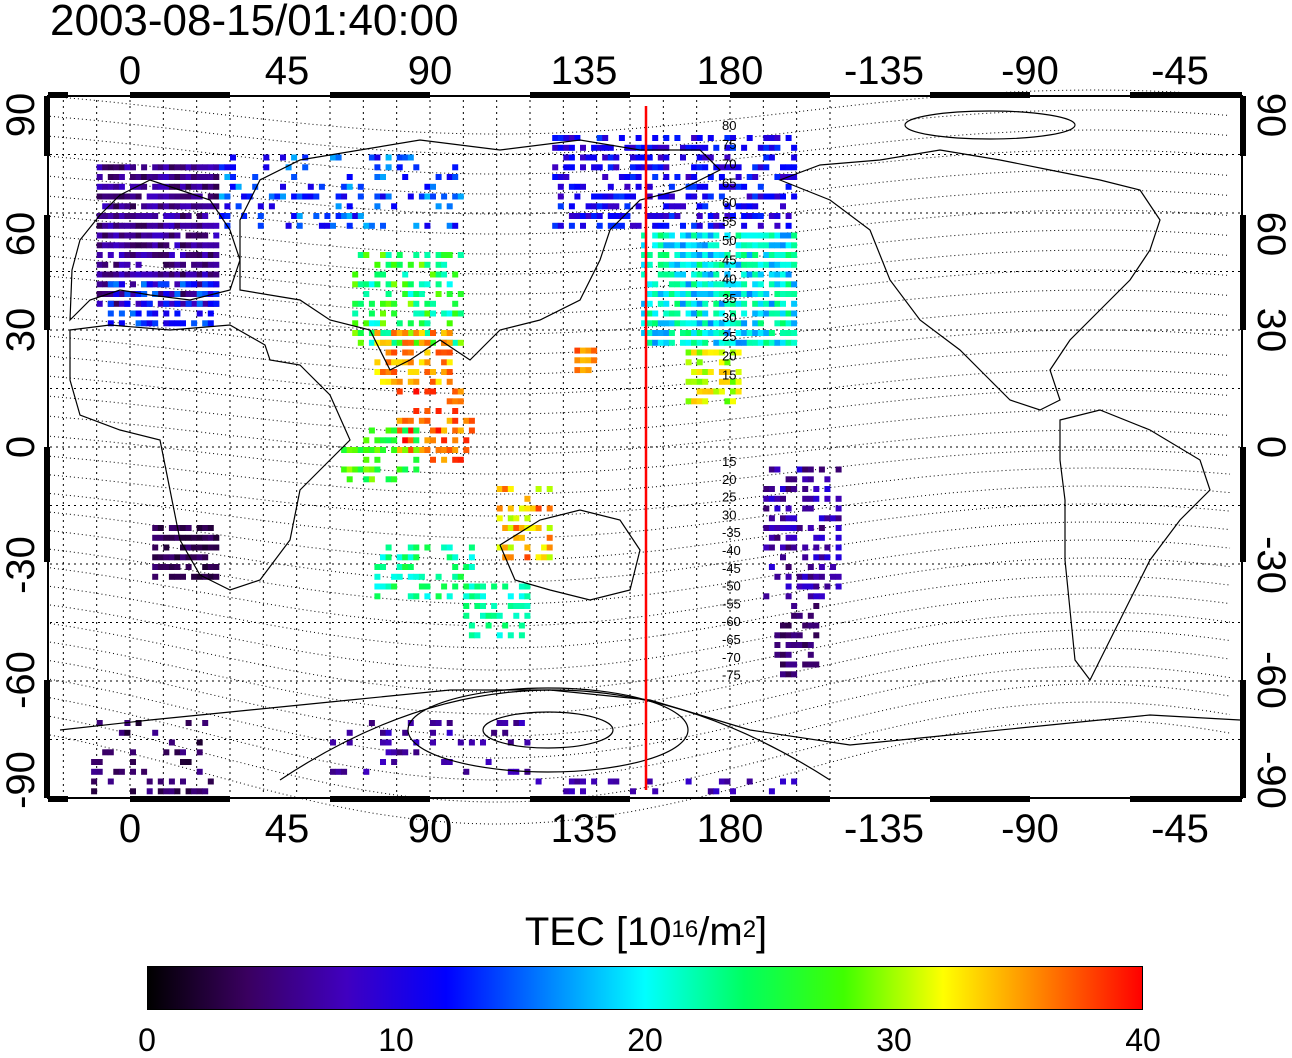 The image size is (1292, 1058). Describe the element at coordinates (1270, 780) in the screenshot. I see `lat-tick-right: -90` at that location.